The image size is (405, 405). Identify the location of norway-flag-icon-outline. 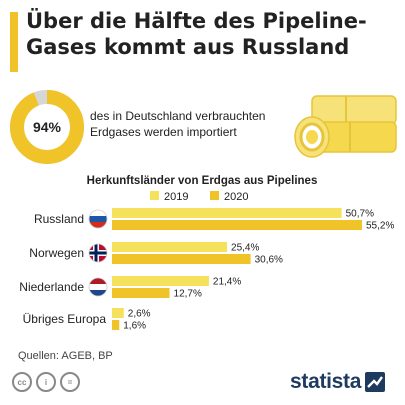
(98, 253).